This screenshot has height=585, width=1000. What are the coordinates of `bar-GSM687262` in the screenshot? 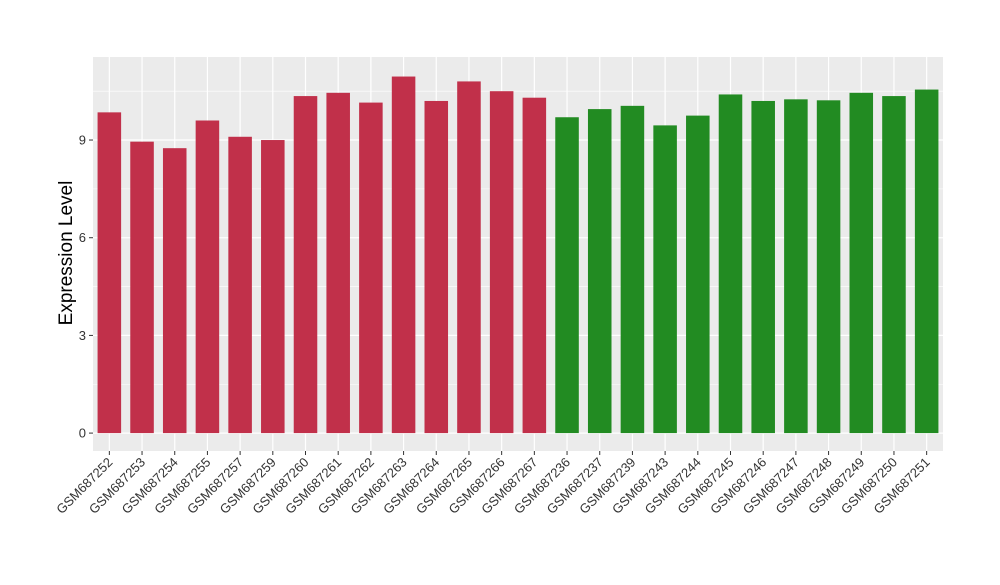 It's located at (371, 268).